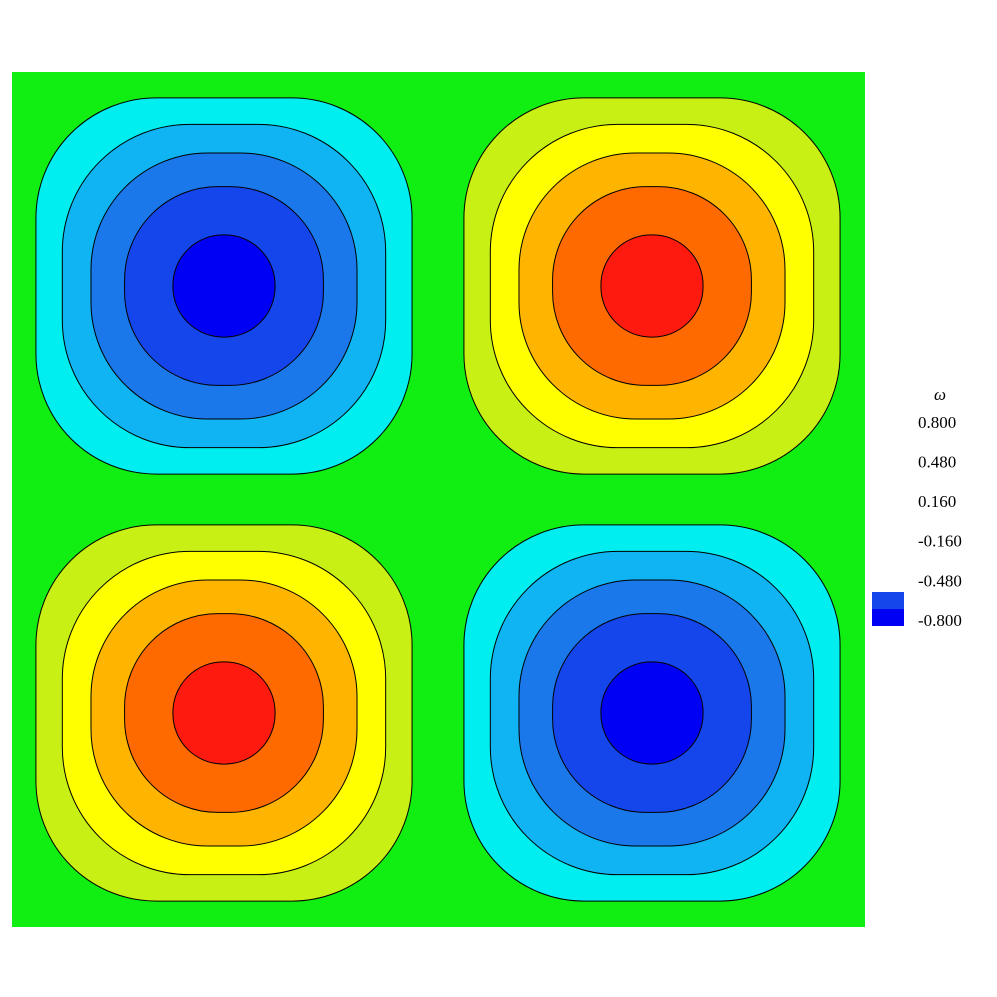  What do you see at coordinates (940, 394) in the screenshot?
I see `legend-title: ω` at bounding box center [940, 394].